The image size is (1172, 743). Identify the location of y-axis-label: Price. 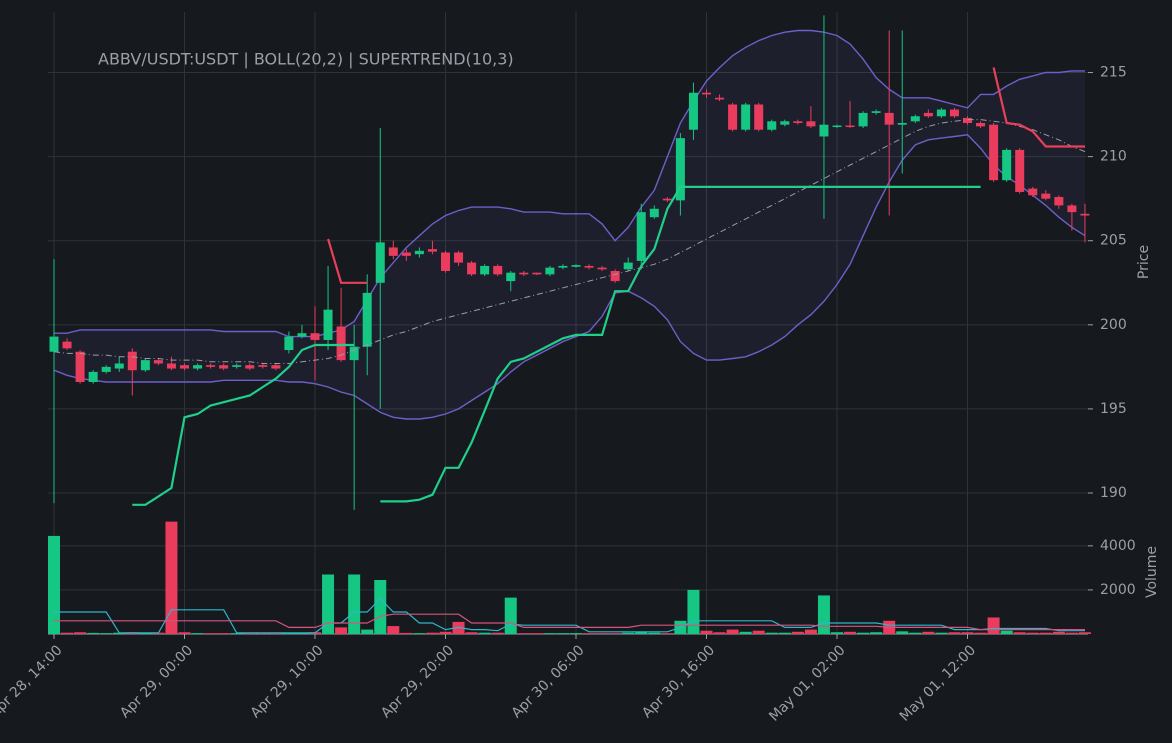
(1144, 262).